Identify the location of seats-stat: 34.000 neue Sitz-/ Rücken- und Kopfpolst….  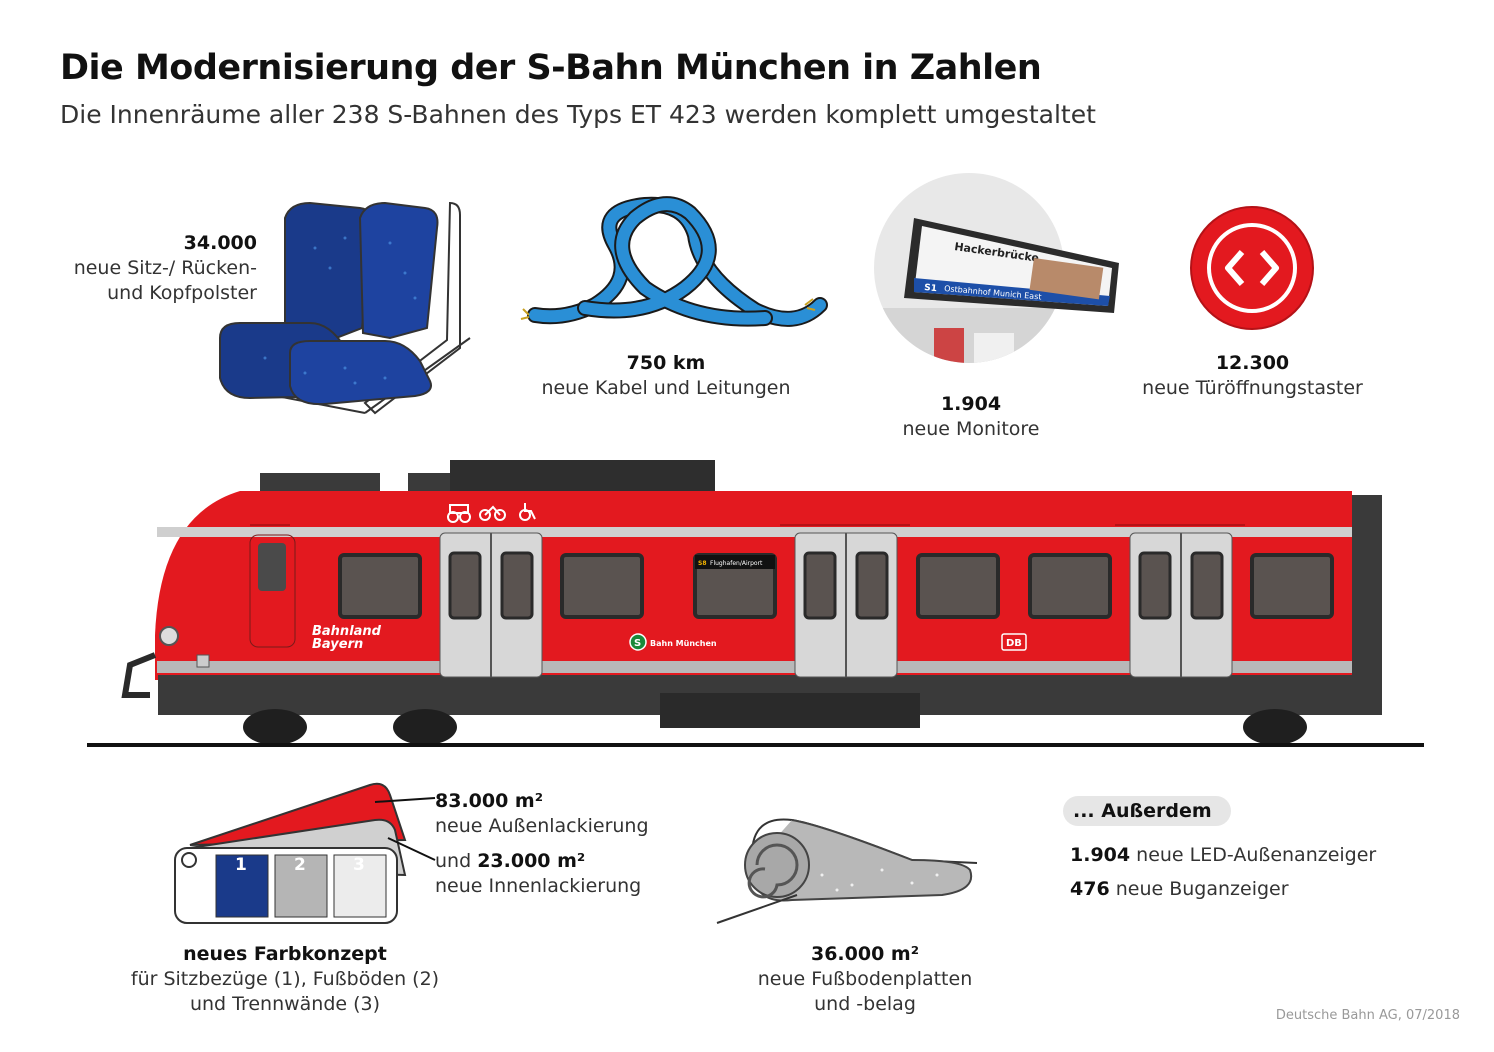
(158, 268).